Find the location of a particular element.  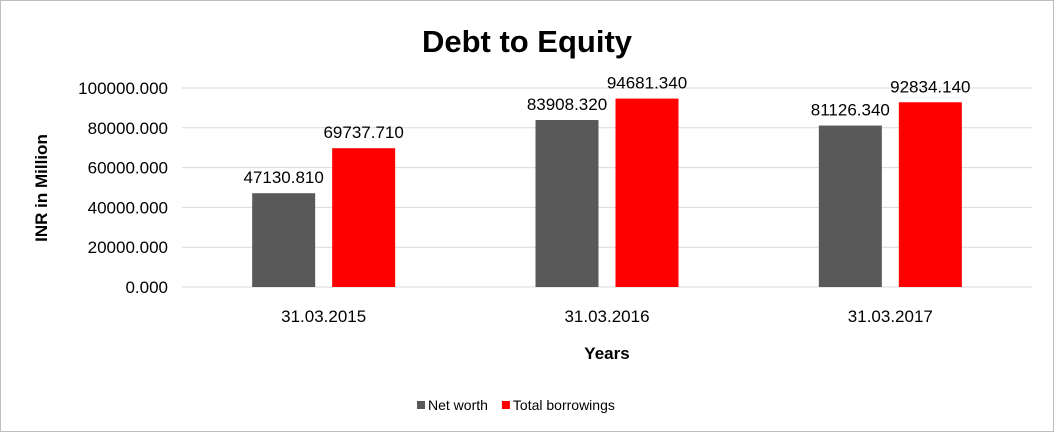

y-tick-label: 80000.000 is located at coordinates (128, 128).